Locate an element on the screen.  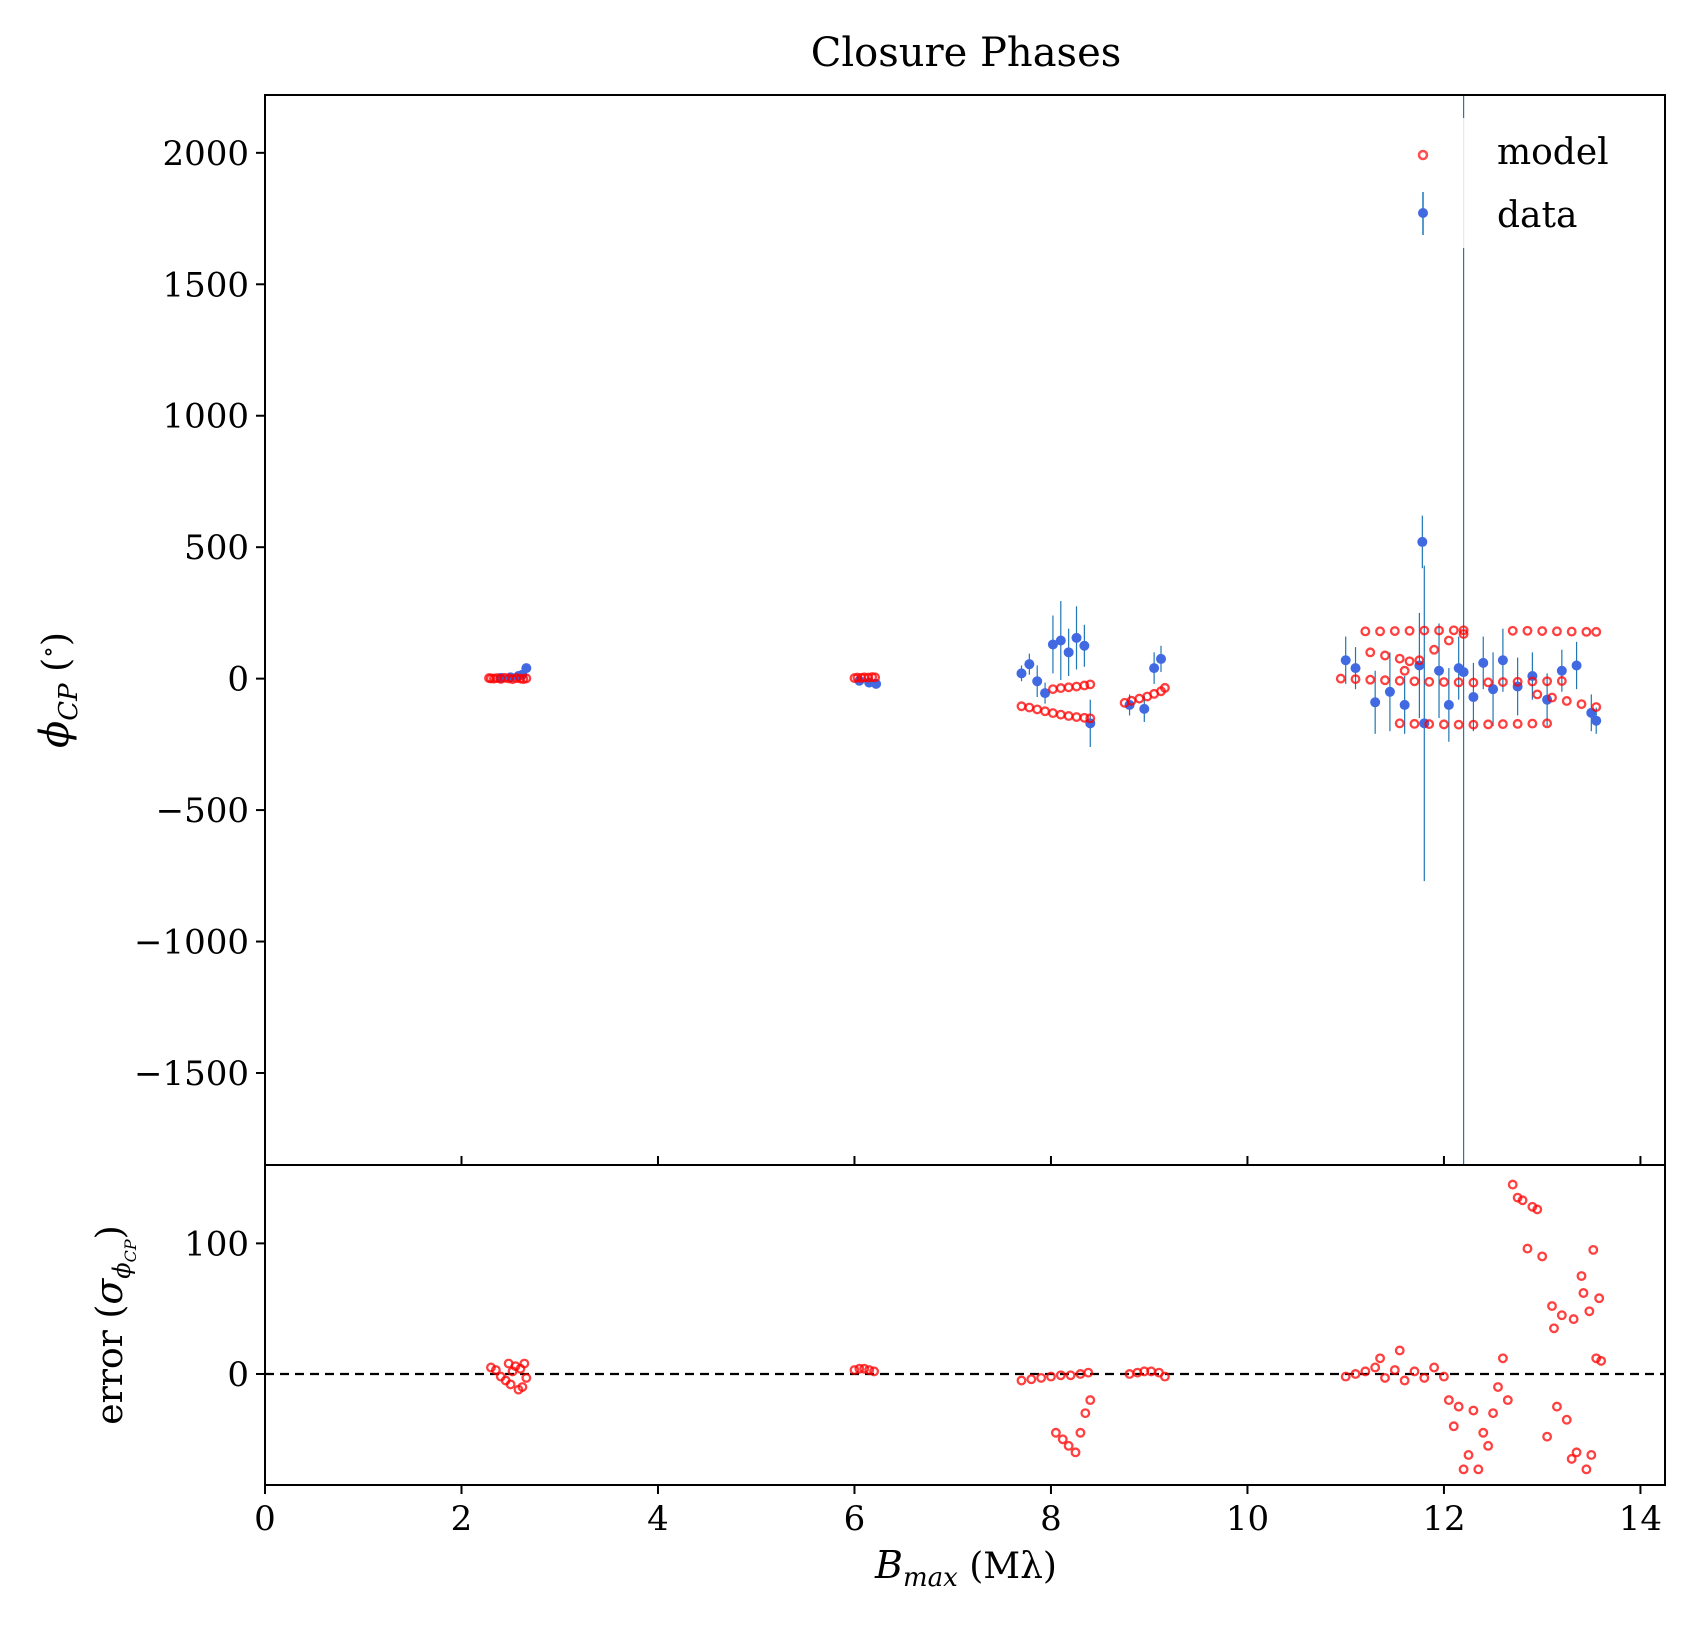
svg-text: Bmax (Mλ) is located at coordinates (965, 1568).